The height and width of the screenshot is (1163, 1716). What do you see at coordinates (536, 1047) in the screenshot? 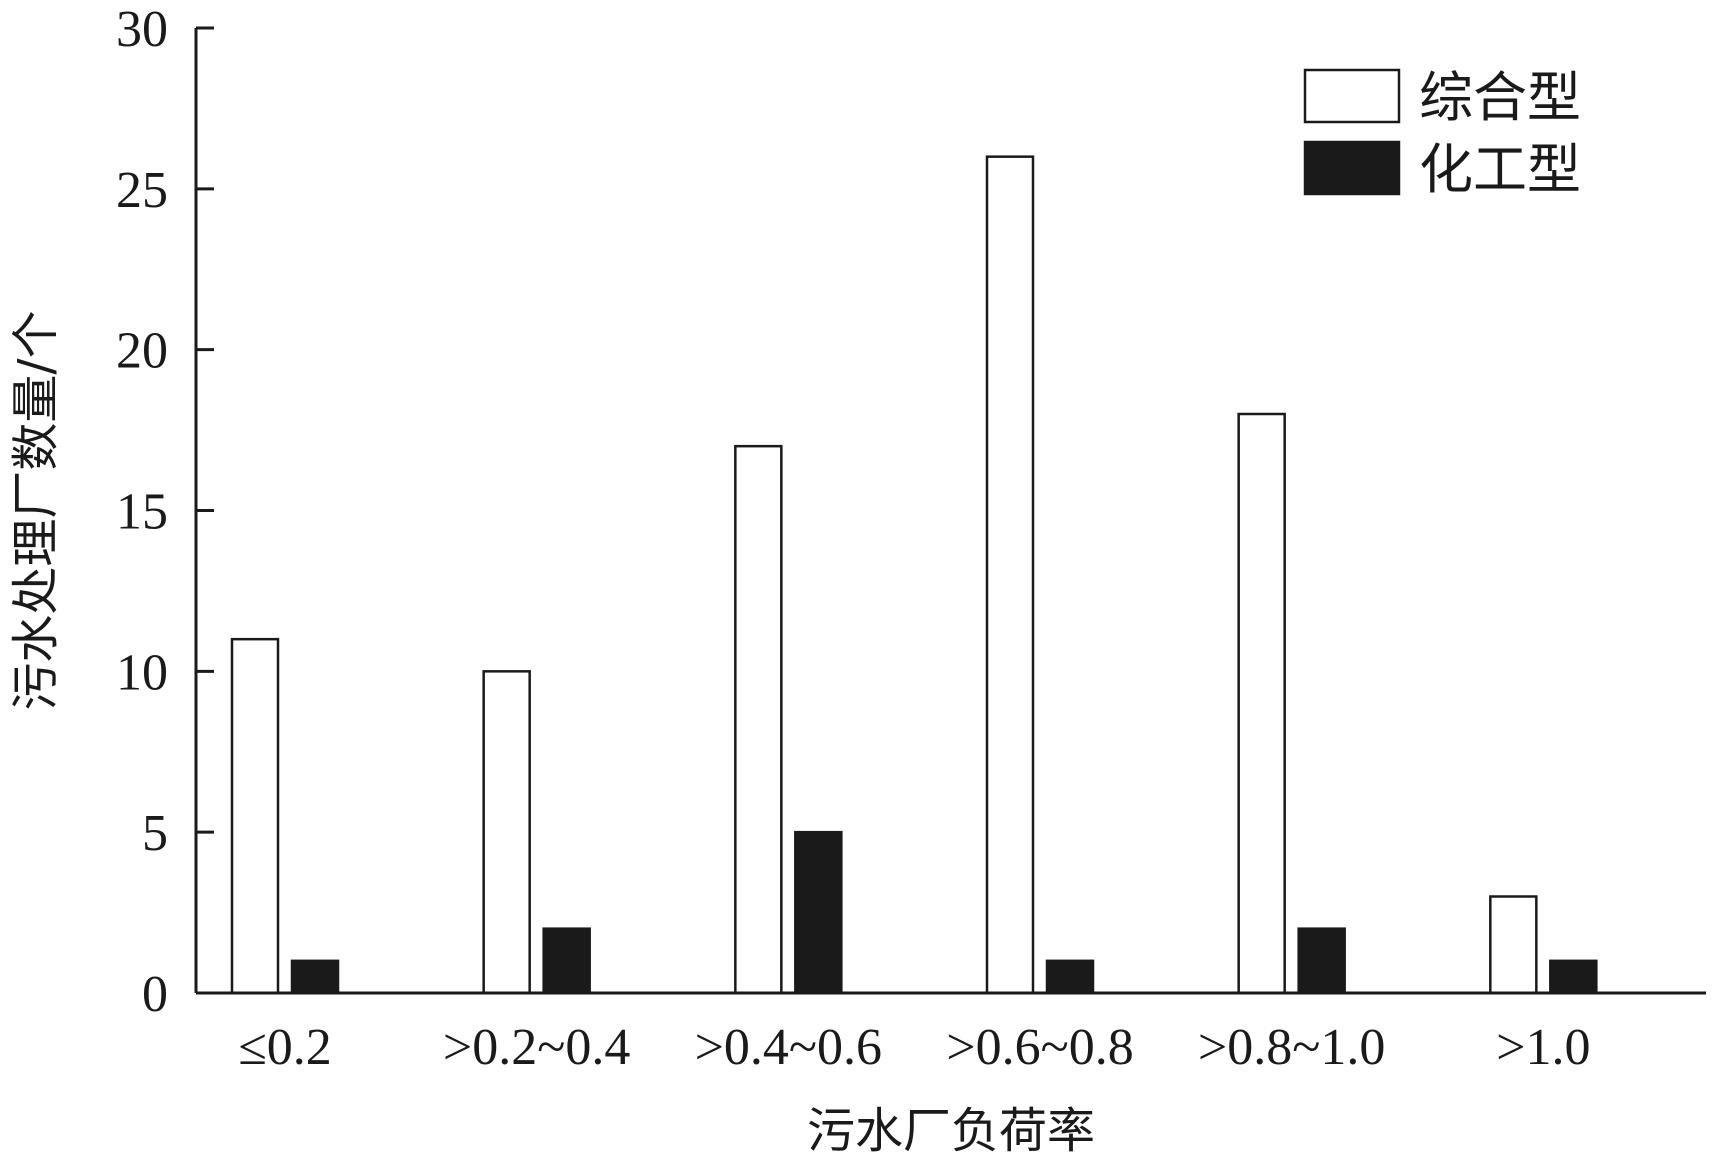
I see `x-tick-label: >0.2~0.4` at bounding box center [536, 1047].